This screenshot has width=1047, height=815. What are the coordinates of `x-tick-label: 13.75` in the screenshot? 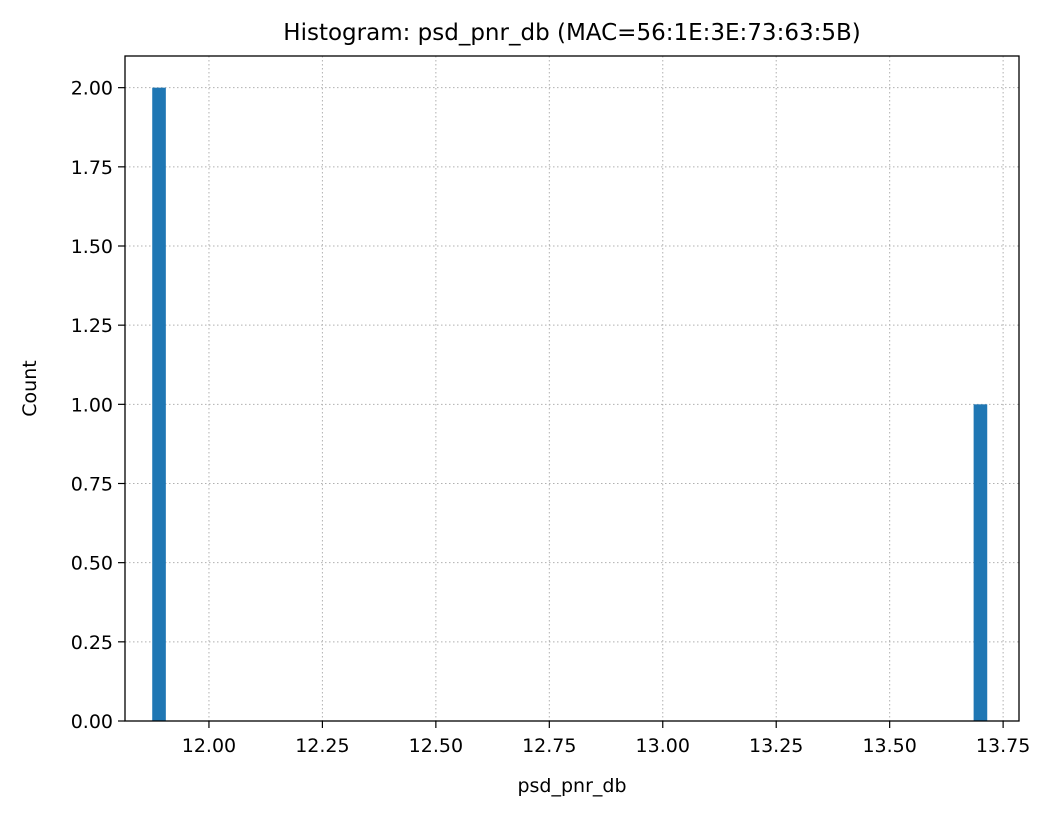 It's located at (1003, 746).